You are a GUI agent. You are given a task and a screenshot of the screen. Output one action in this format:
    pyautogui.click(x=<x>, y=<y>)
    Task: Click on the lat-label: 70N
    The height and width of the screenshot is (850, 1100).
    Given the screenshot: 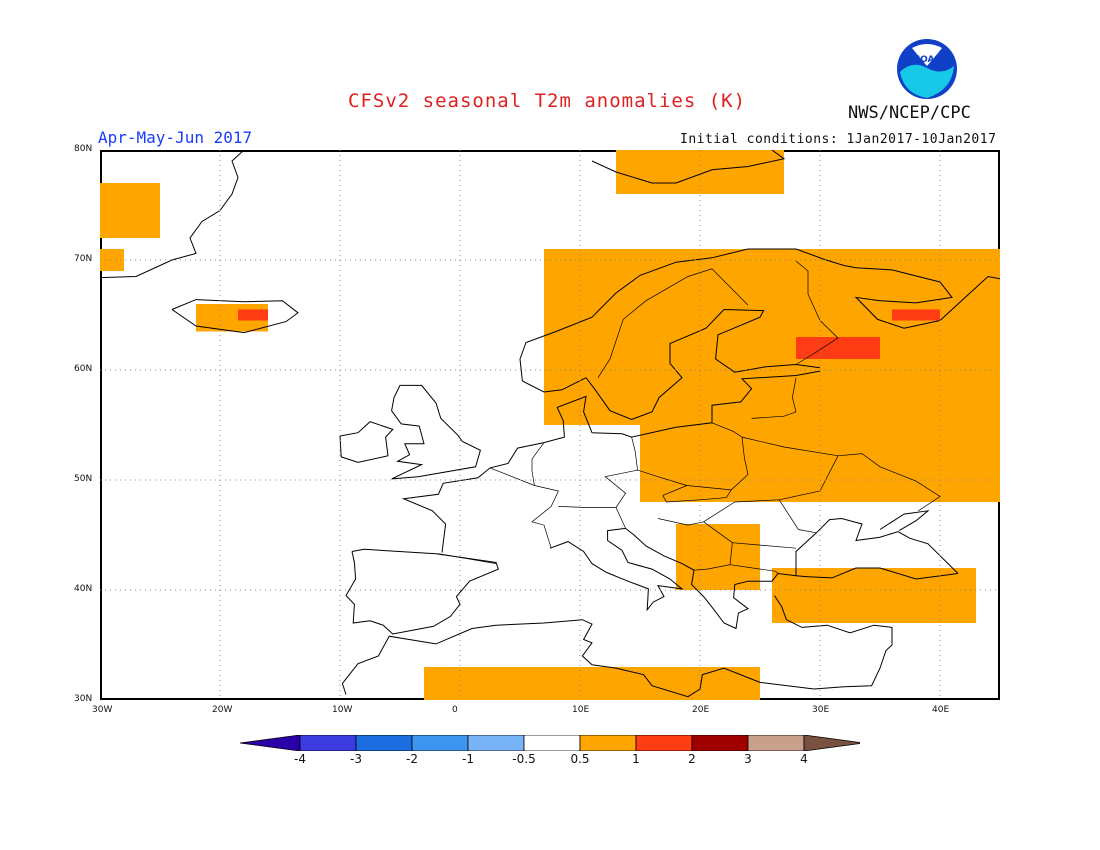 What is the action you would take?
    pyautogui.click(x=83, y=259)
    